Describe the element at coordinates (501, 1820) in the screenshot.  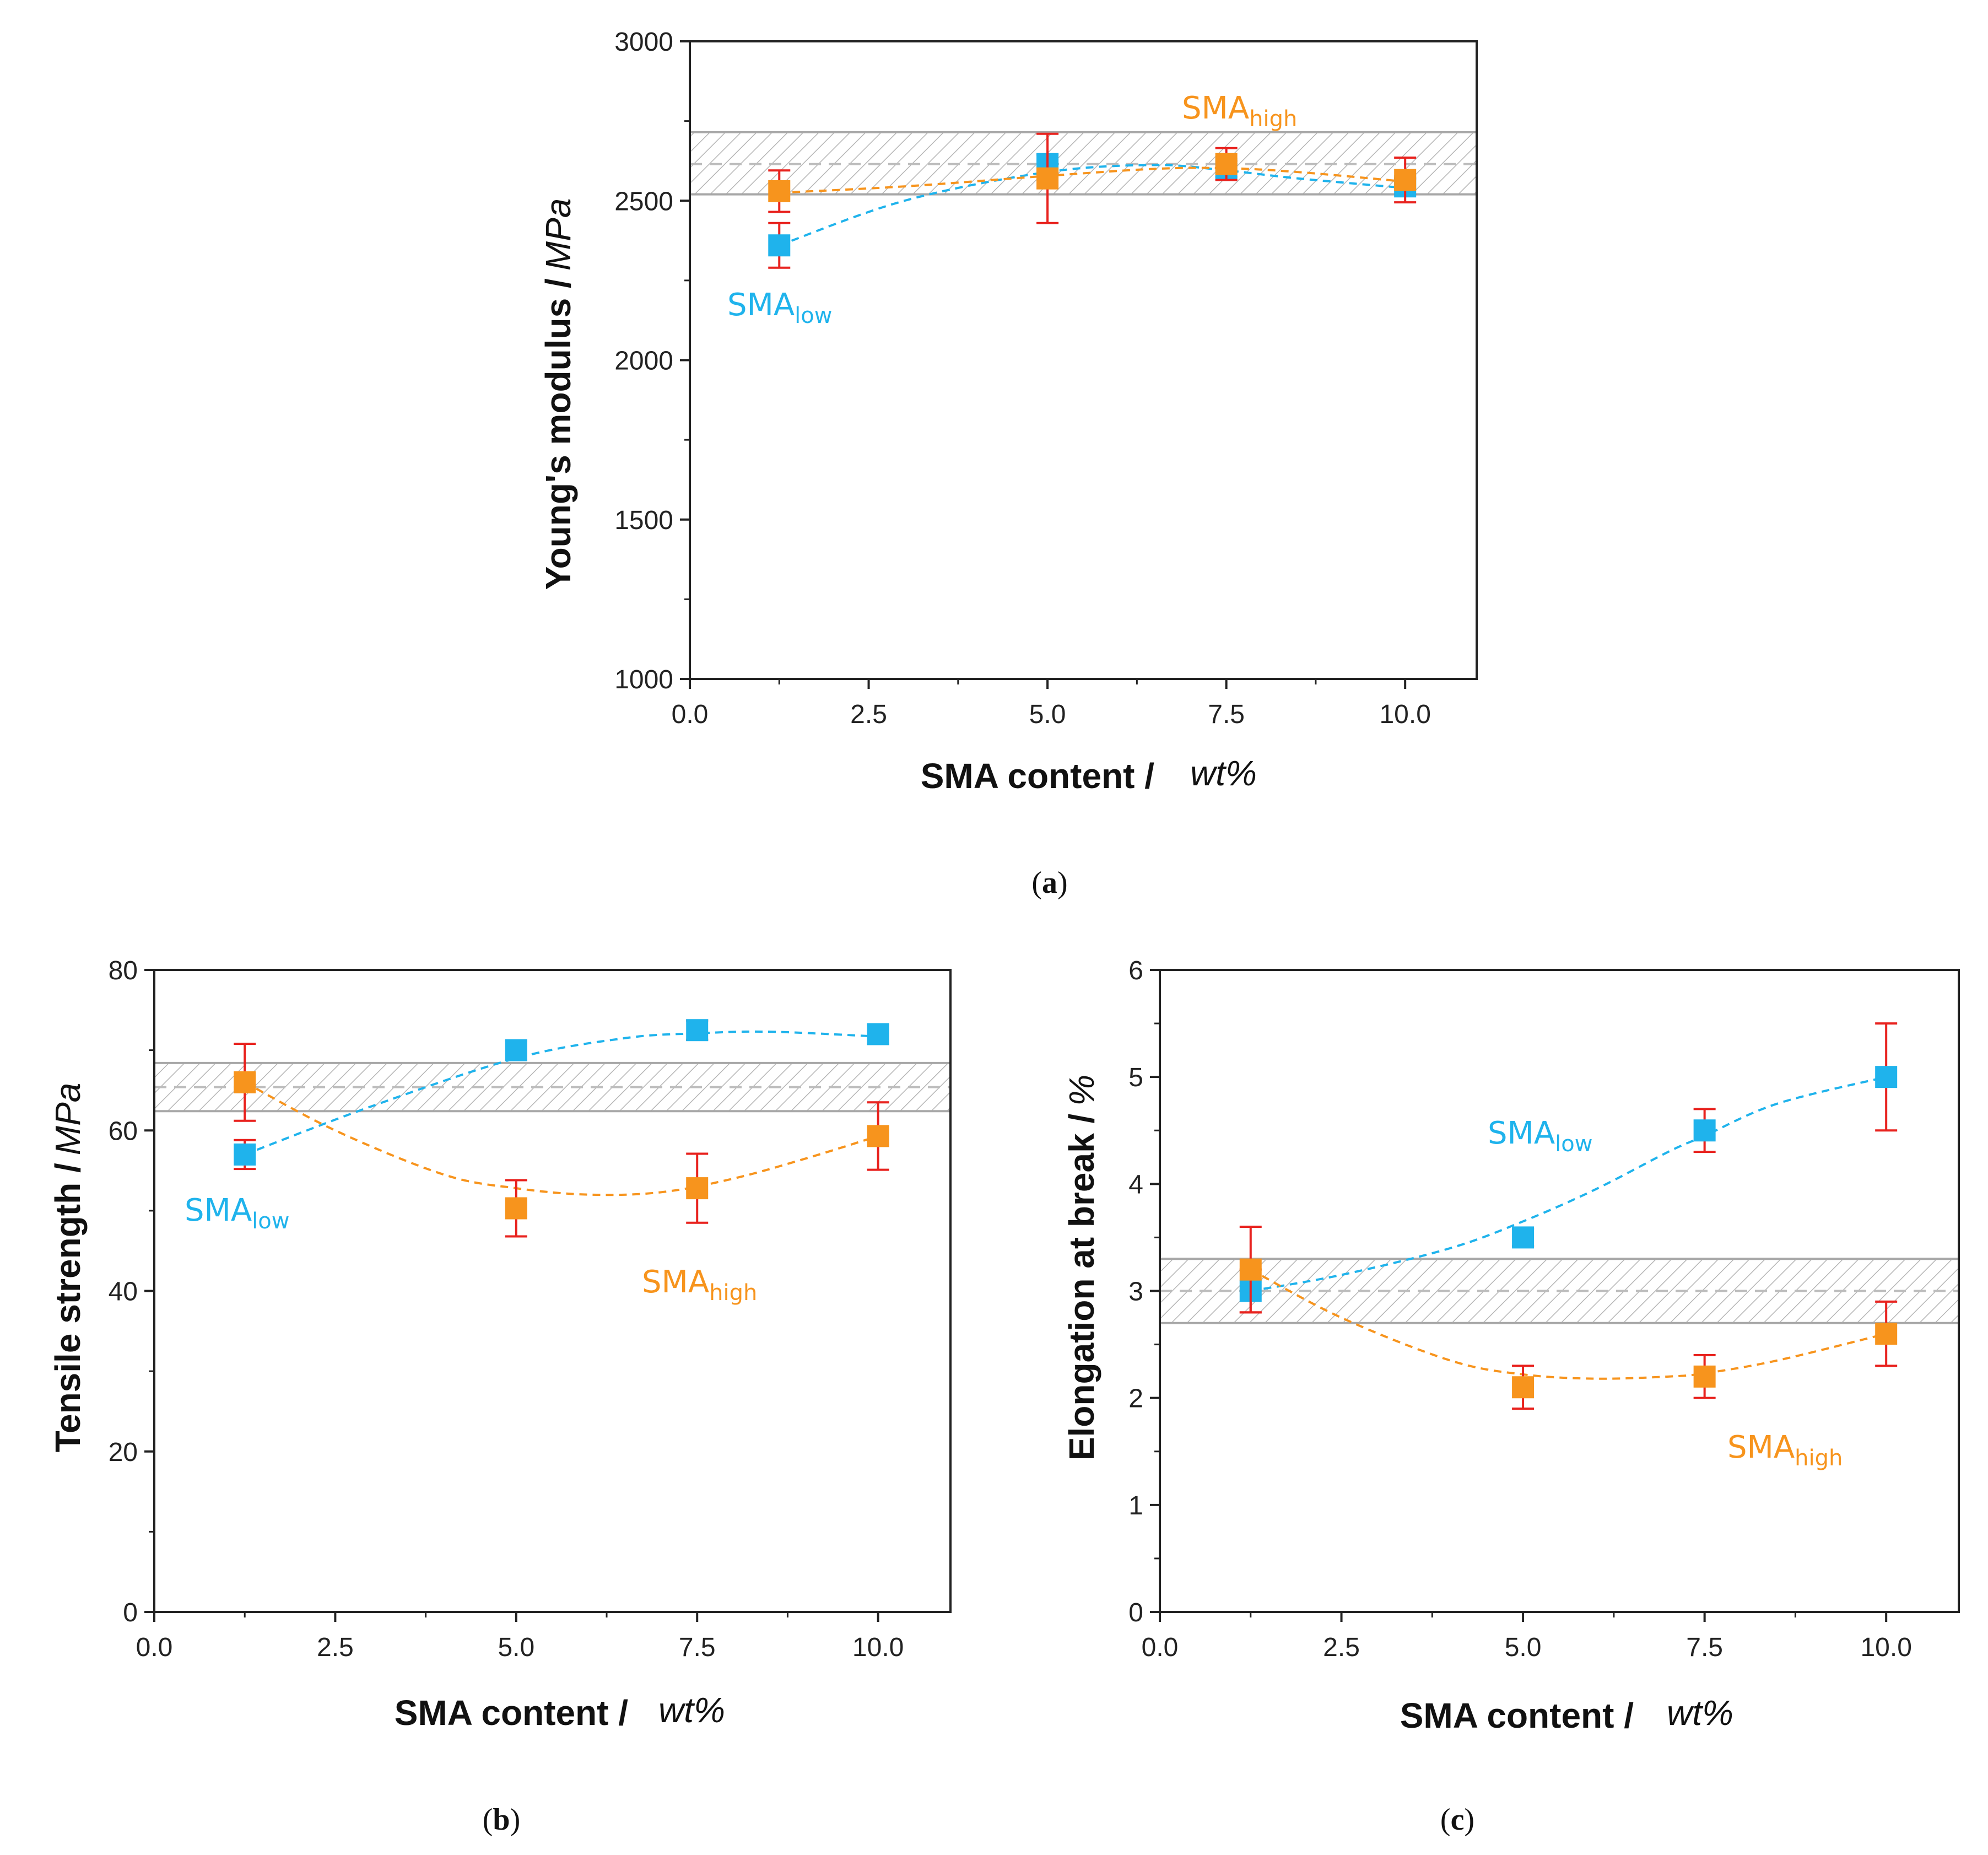
I see `caption-b: (b)` at that location.